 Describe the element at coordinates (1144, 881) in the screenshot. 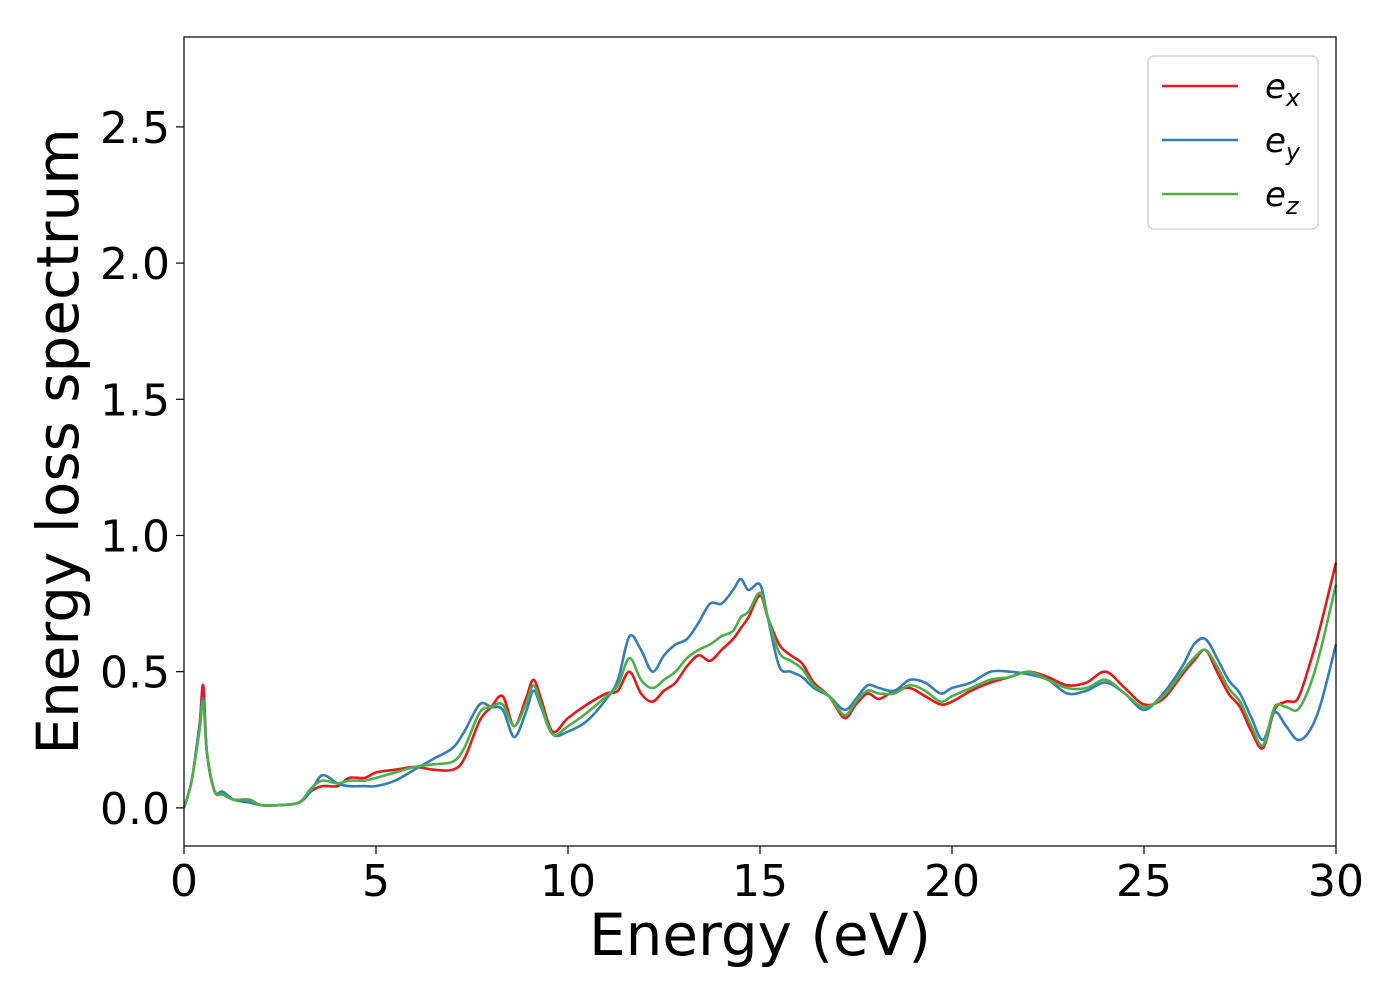

I see `x-tick-label: 25` at that location.